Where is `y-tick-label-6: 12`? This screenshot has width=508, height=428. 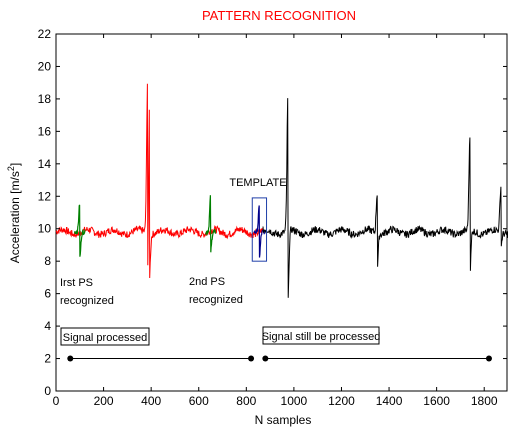 y-tick-label-6: 12 is located at coordinates (45, 196).